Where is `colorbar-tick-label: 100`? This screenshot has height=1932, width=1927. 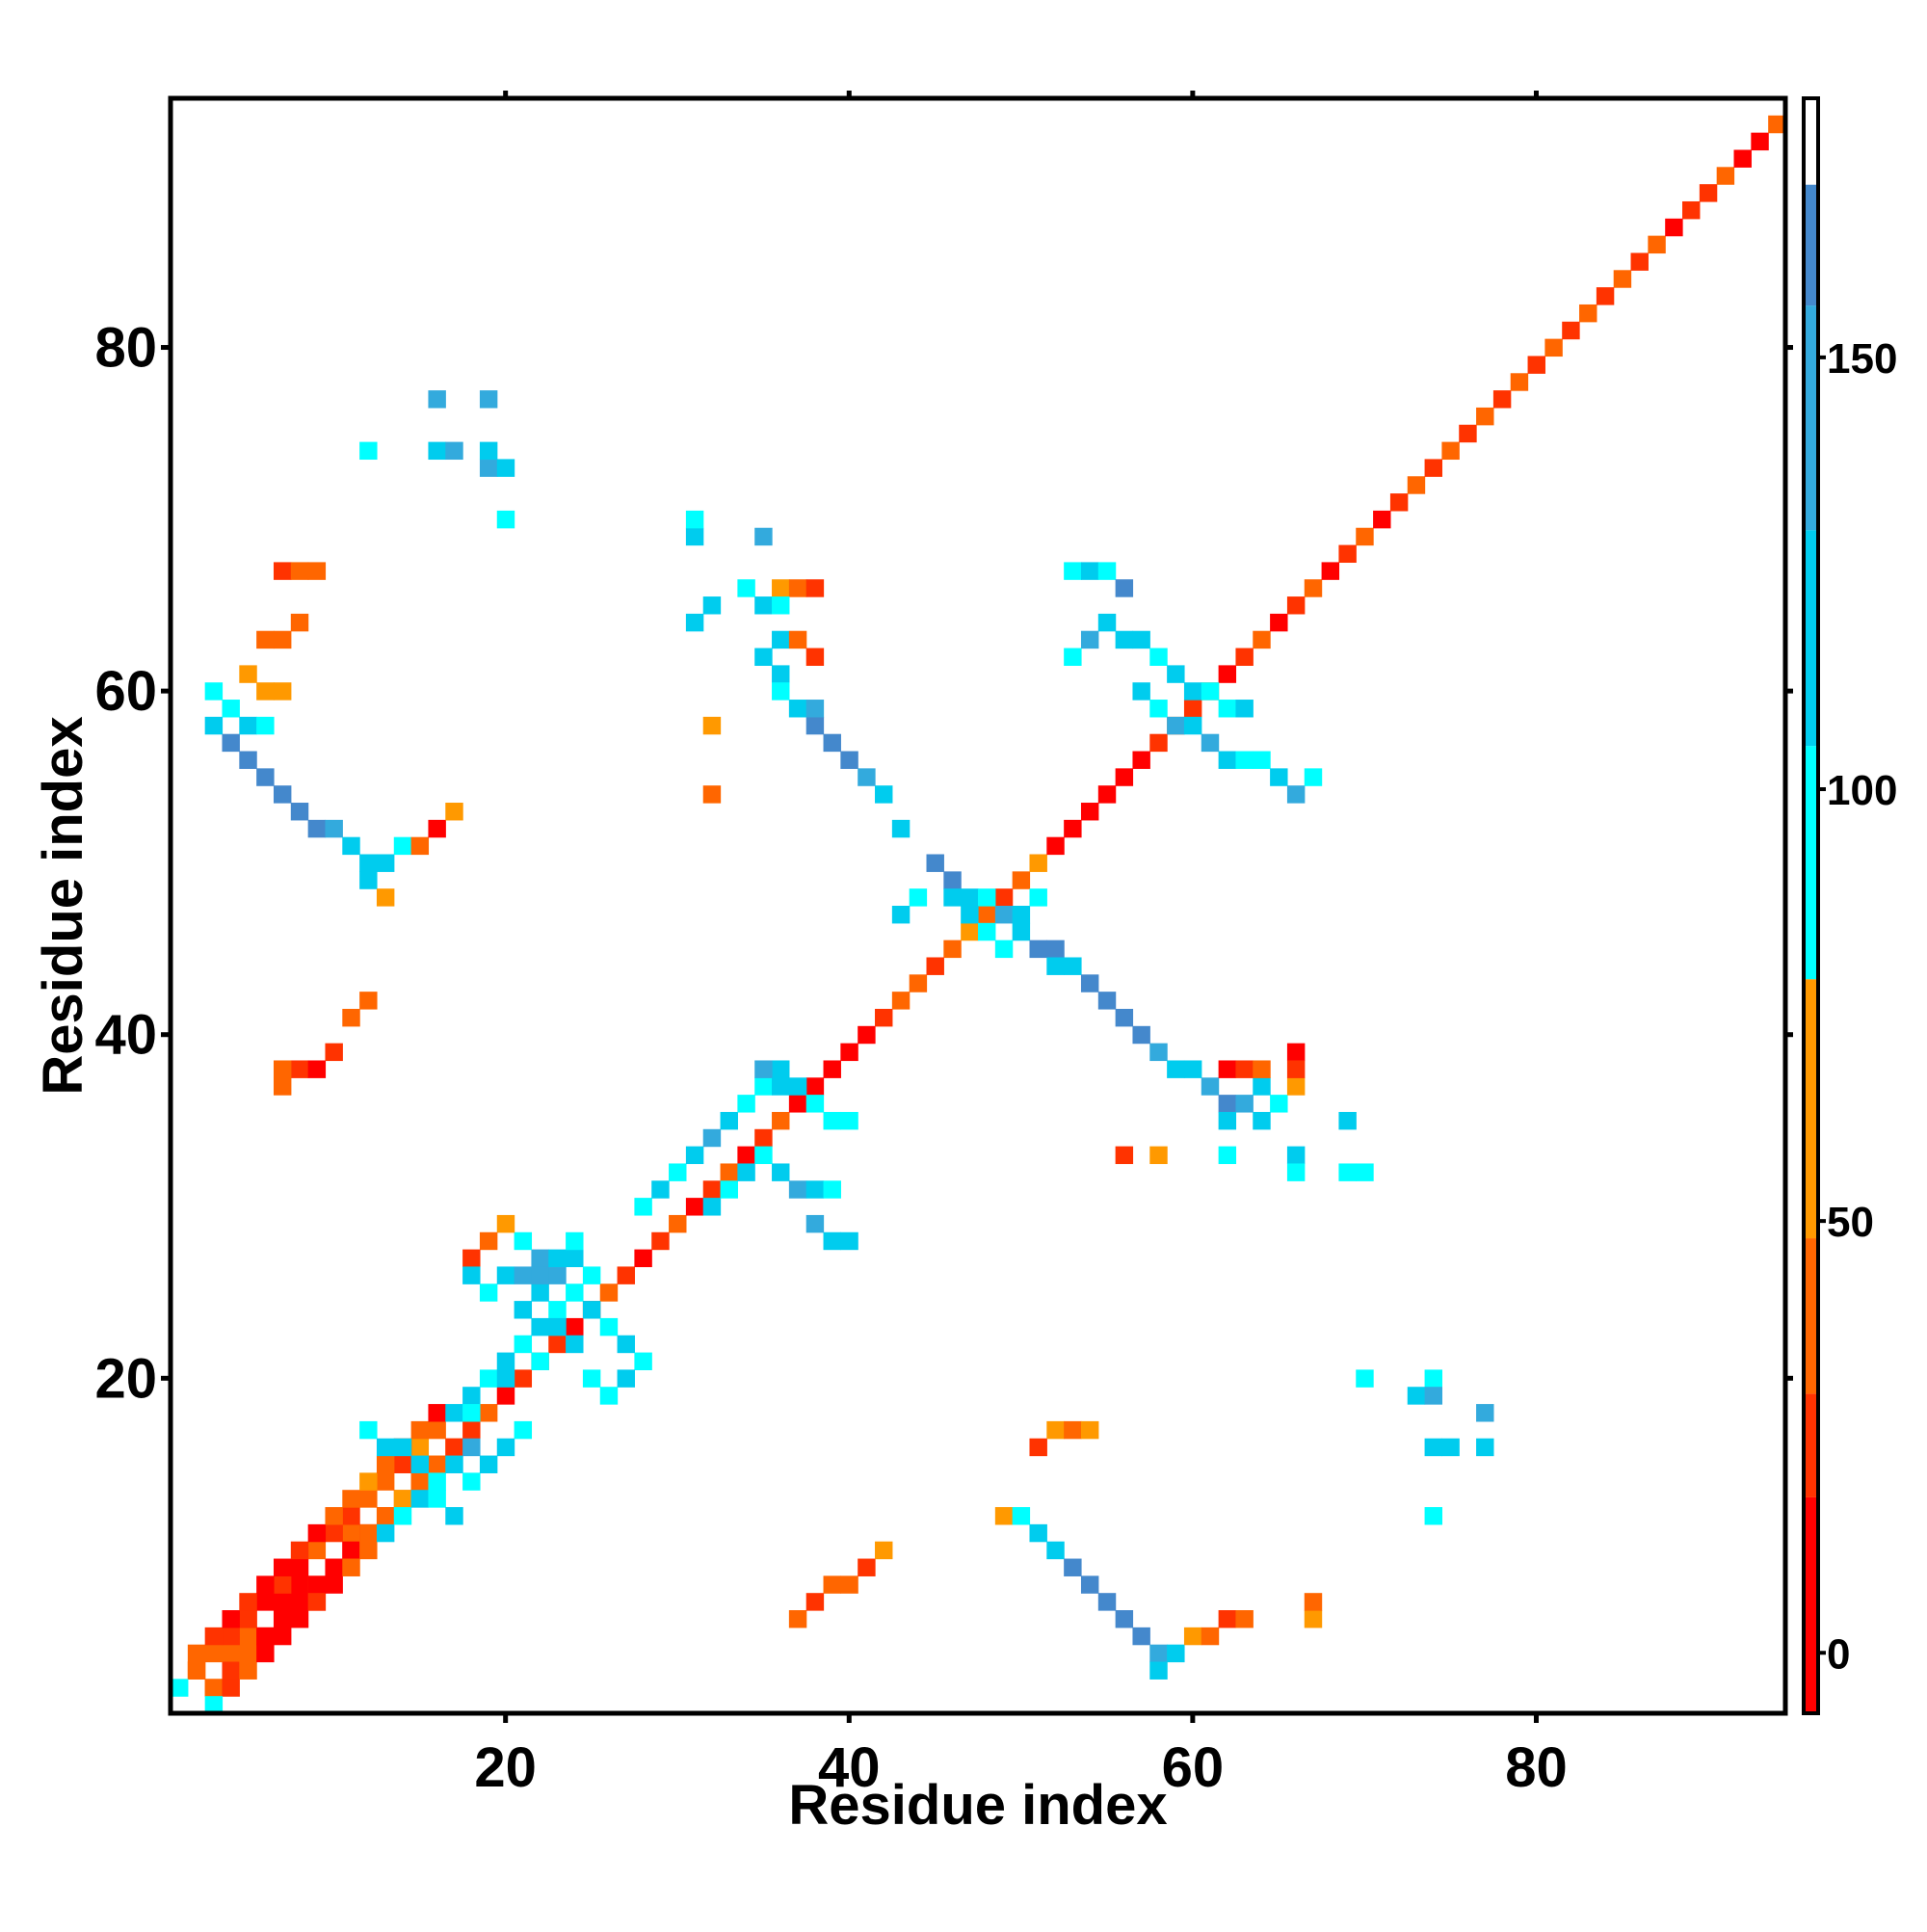 colorbar-tick-label: 100 is located at coordinates (1862, 790).